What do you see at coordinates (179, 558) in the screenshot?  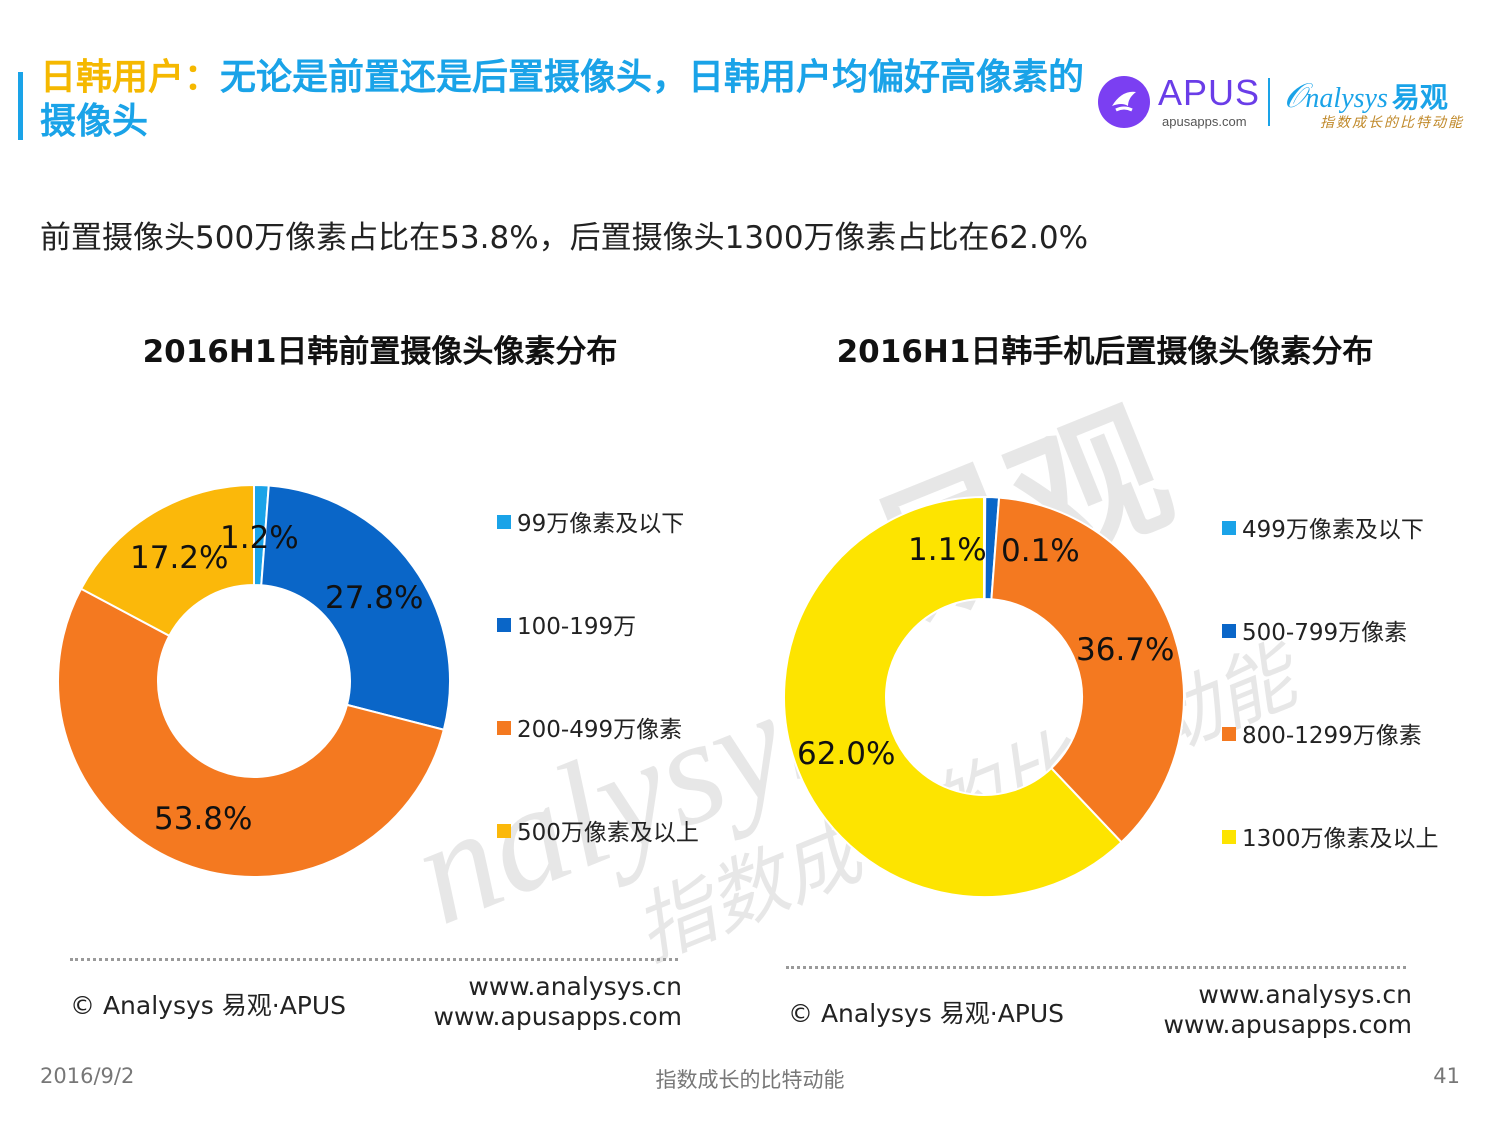 I see `slice-data-label: 17.2%` at bounding box center [179, 558].